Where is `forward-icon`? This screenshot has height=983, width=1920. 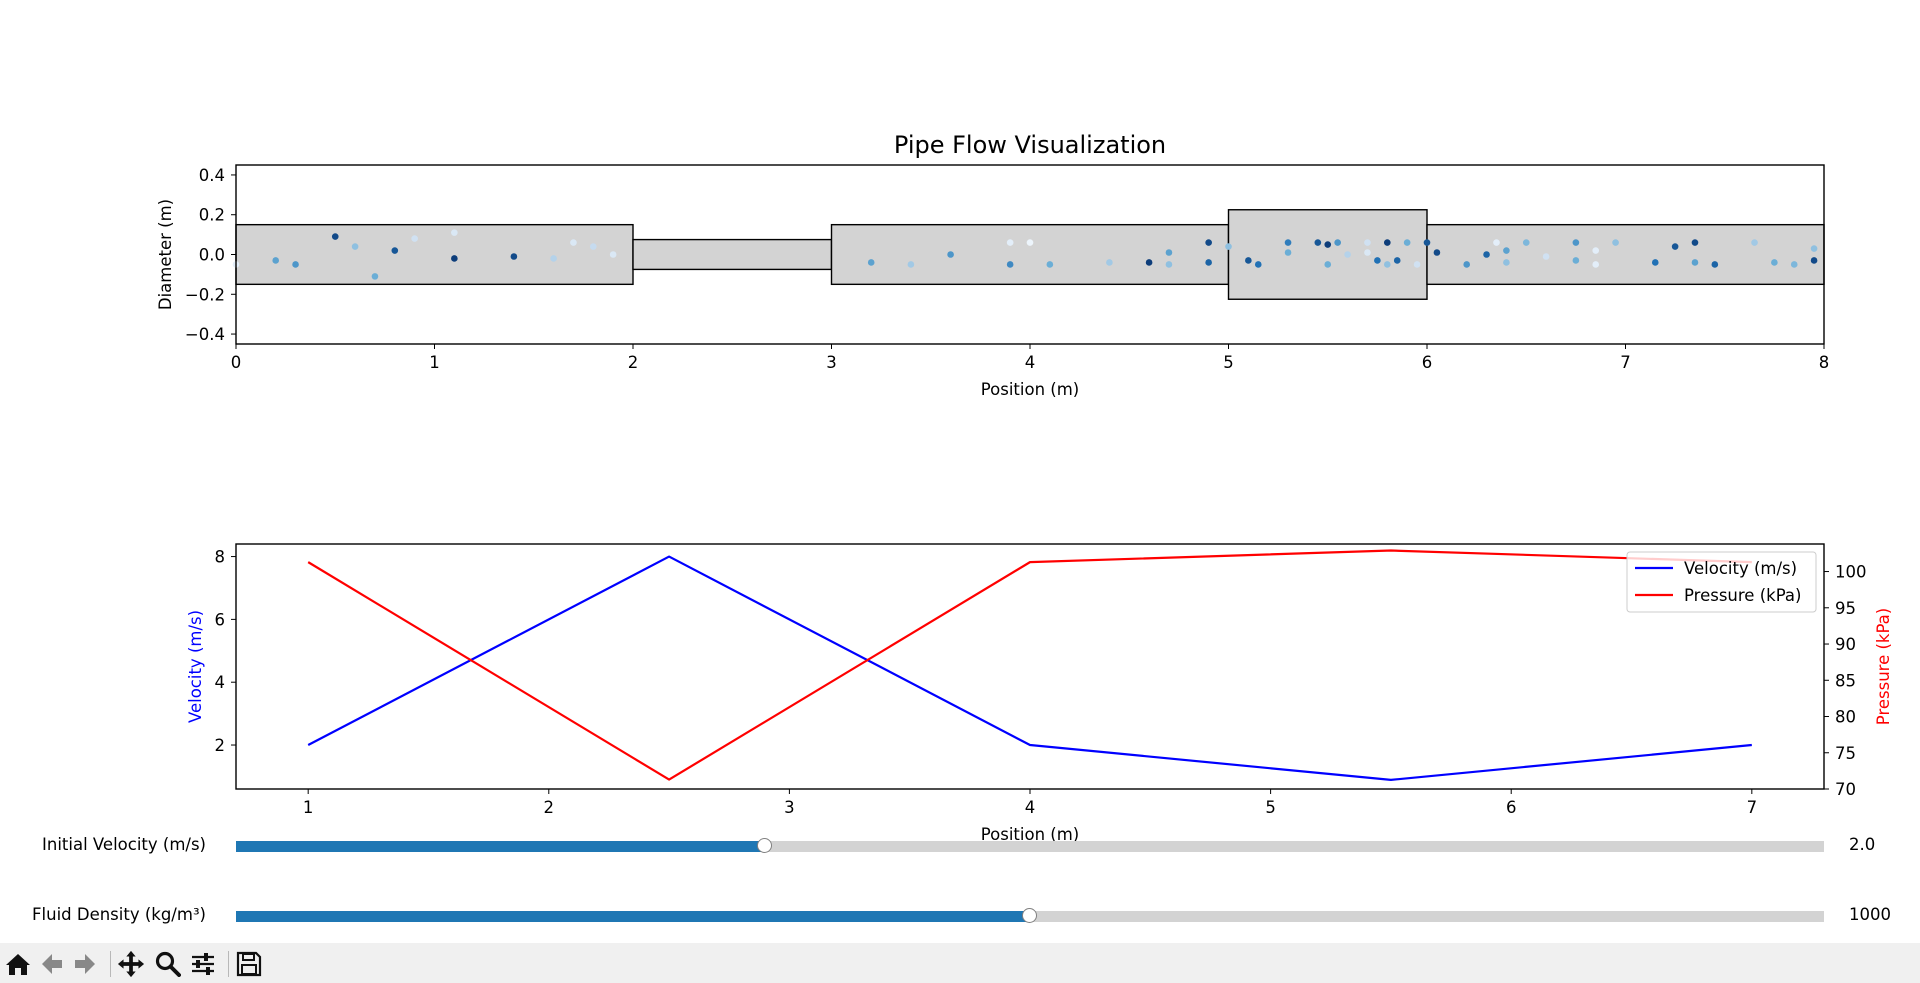
forward-icon is located at coordinates (85, 964).